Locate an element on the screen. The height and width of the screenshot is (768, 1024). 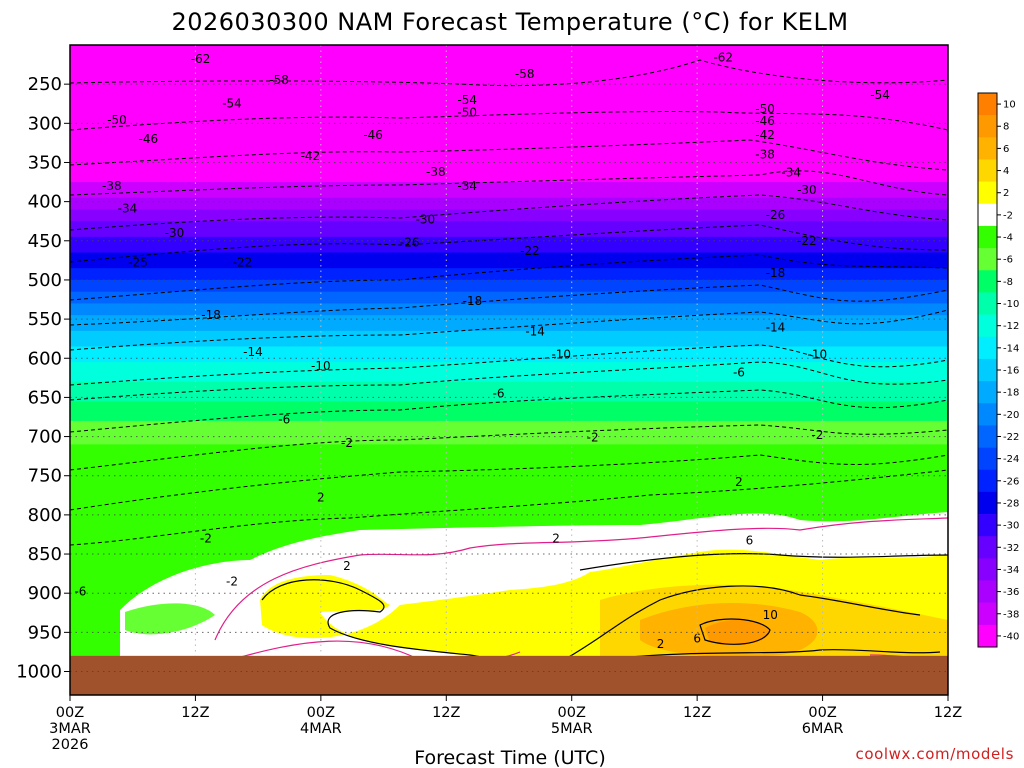
colorbar-label: -22 is located at coordinates (1011, 437).